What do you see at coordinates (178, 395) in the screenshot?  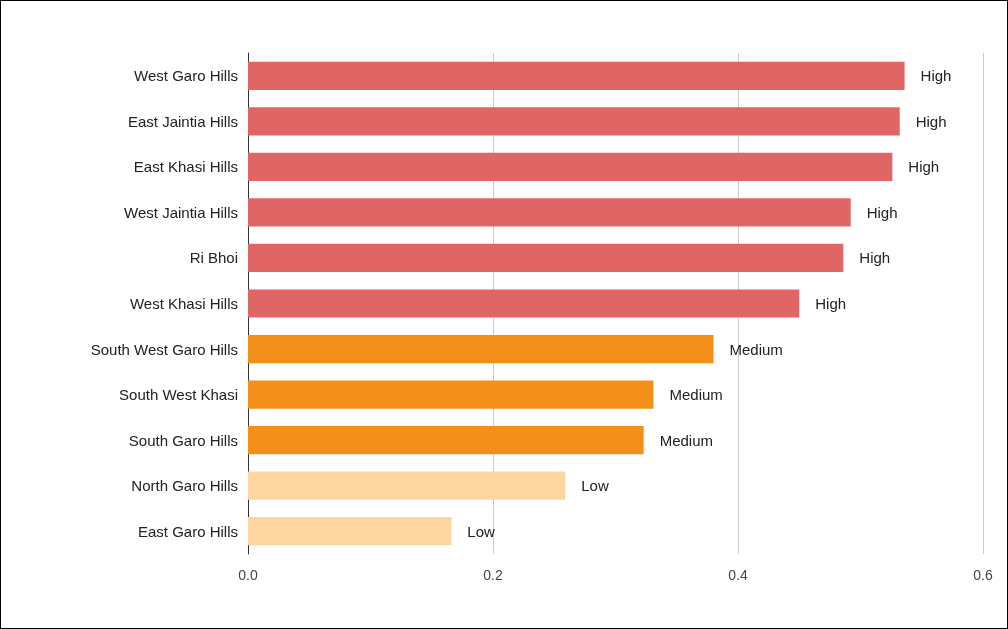 I see `y-tick-label: South West Khasi` at bounding box center [178, 395].